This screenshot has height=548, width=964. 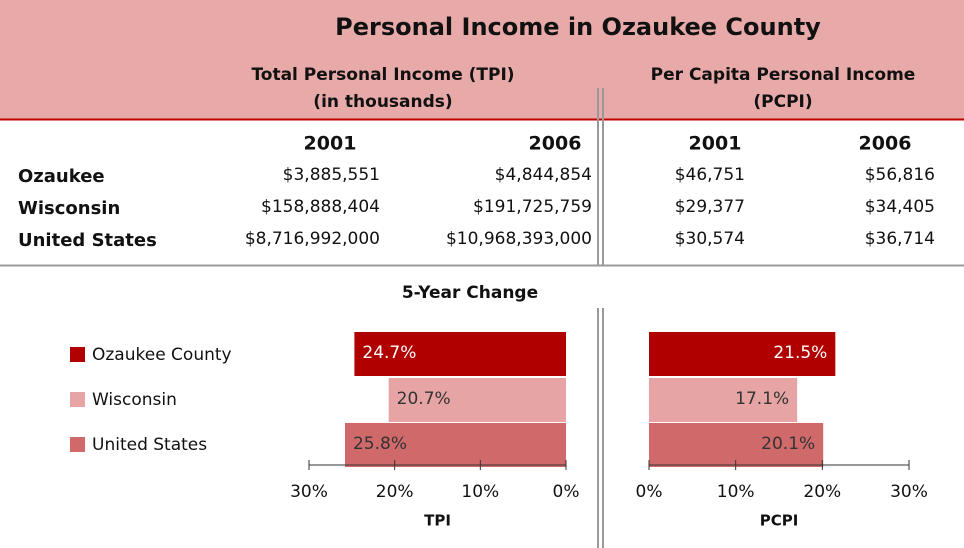 I want to click on cell: $4,844,854, so click(x=543, y=175).